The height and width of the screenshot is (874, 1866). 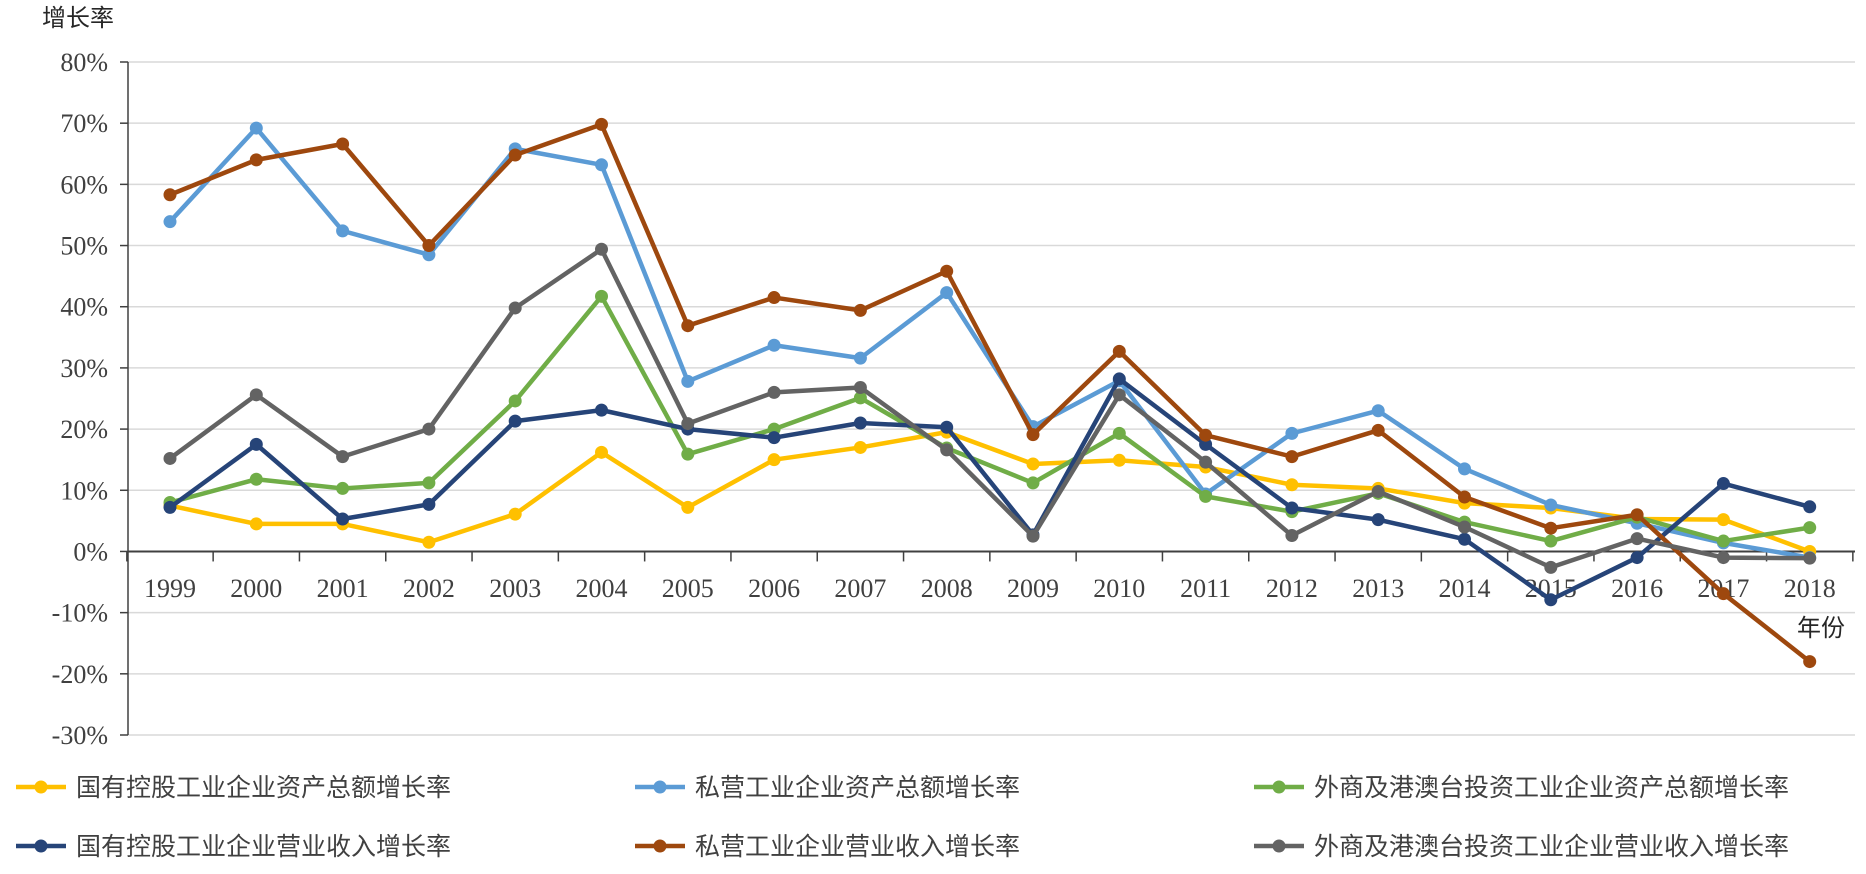 I want to click on legend-item: 国有控股工业企业资产总额增长率, so click(x=233, y=787).